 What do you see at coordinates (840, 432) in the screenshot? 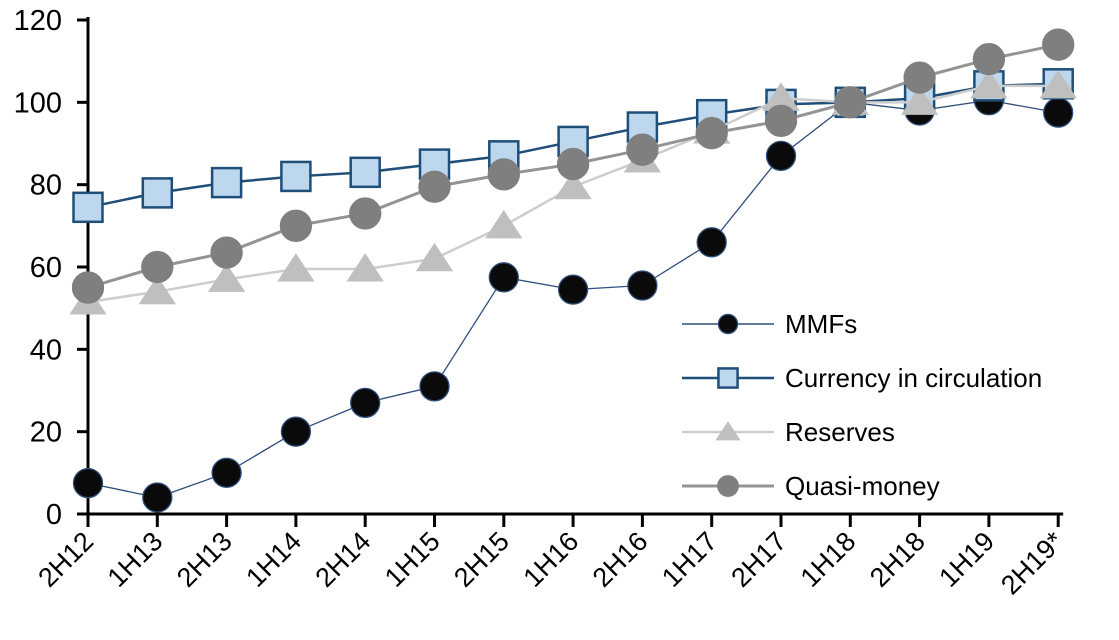
I see `legend-label-reserves: Reserves` at bounding box center [840, 432].